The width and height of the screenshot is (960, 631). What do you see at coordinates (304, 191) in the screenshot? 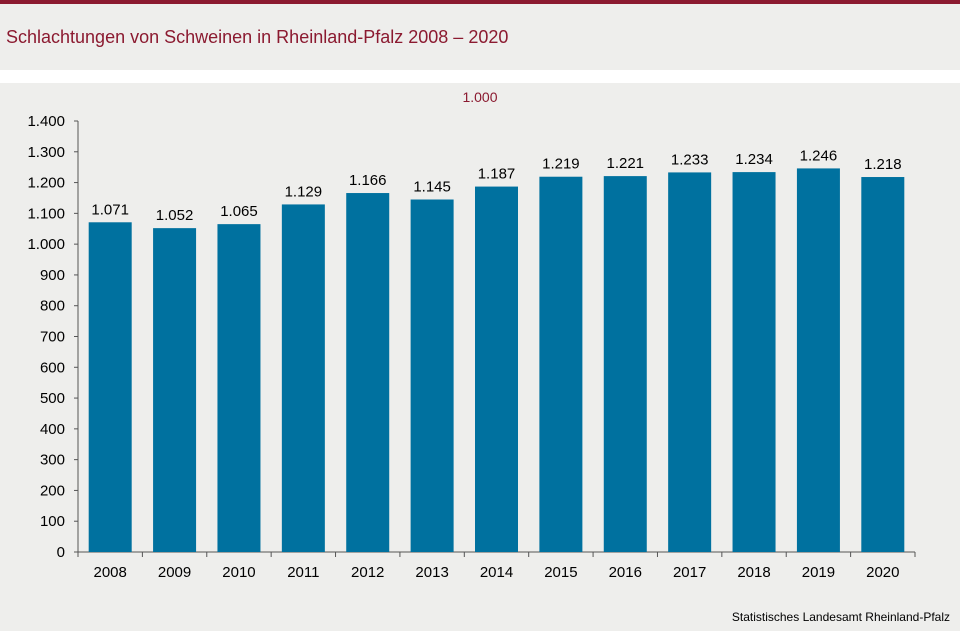
I see `data-label: 1.129` at bounding box center [304, 191].